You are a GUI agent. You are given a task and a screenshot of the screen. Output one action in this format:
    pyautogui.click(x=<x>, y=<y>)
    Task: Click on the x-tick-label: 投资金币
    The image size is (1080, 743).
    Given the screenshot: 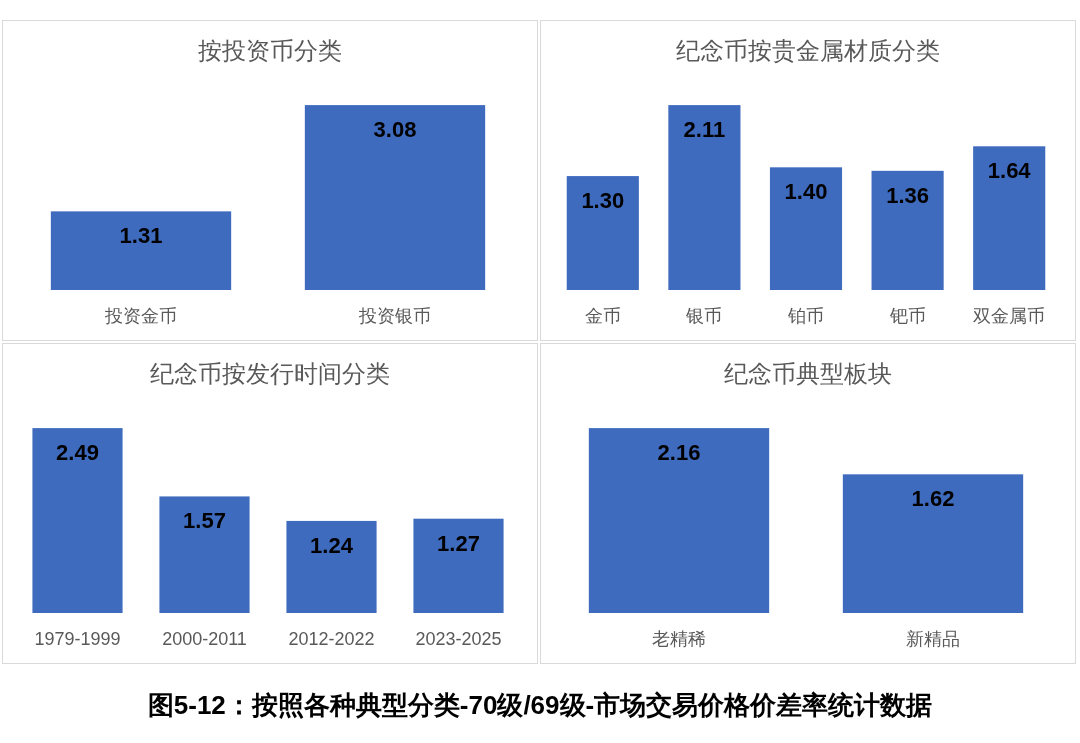 What is the action you would take?
    pyautogui.click(x=140, y=316)
    